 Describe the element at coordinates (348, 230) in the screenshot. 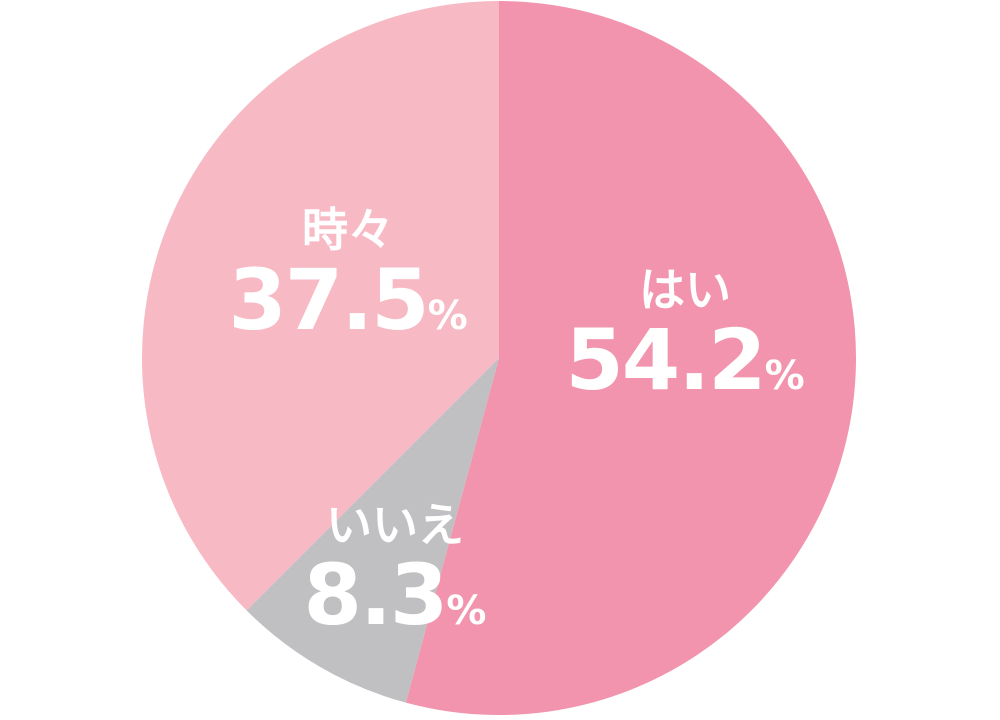

I see `slice-category: 時々` at that location.